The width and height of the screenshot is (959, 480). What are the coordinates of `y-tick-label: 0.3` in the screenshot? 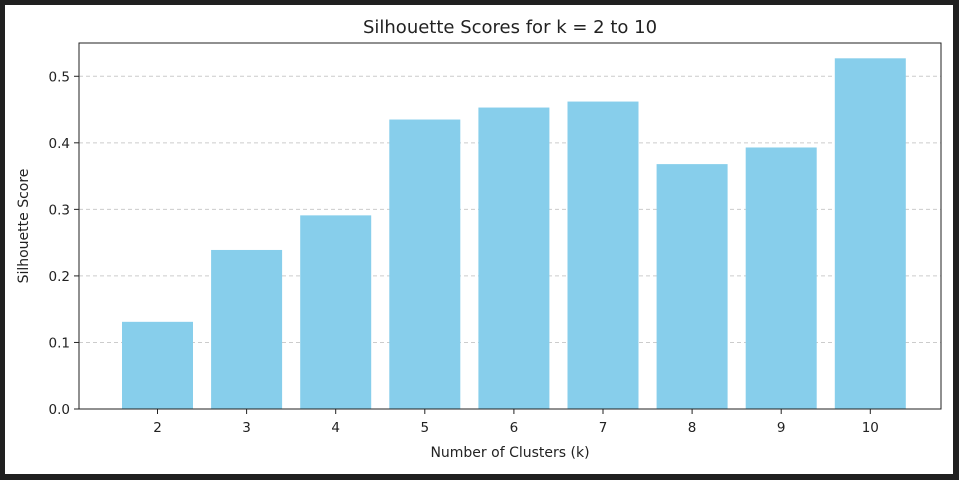 It's located at (59, 210).